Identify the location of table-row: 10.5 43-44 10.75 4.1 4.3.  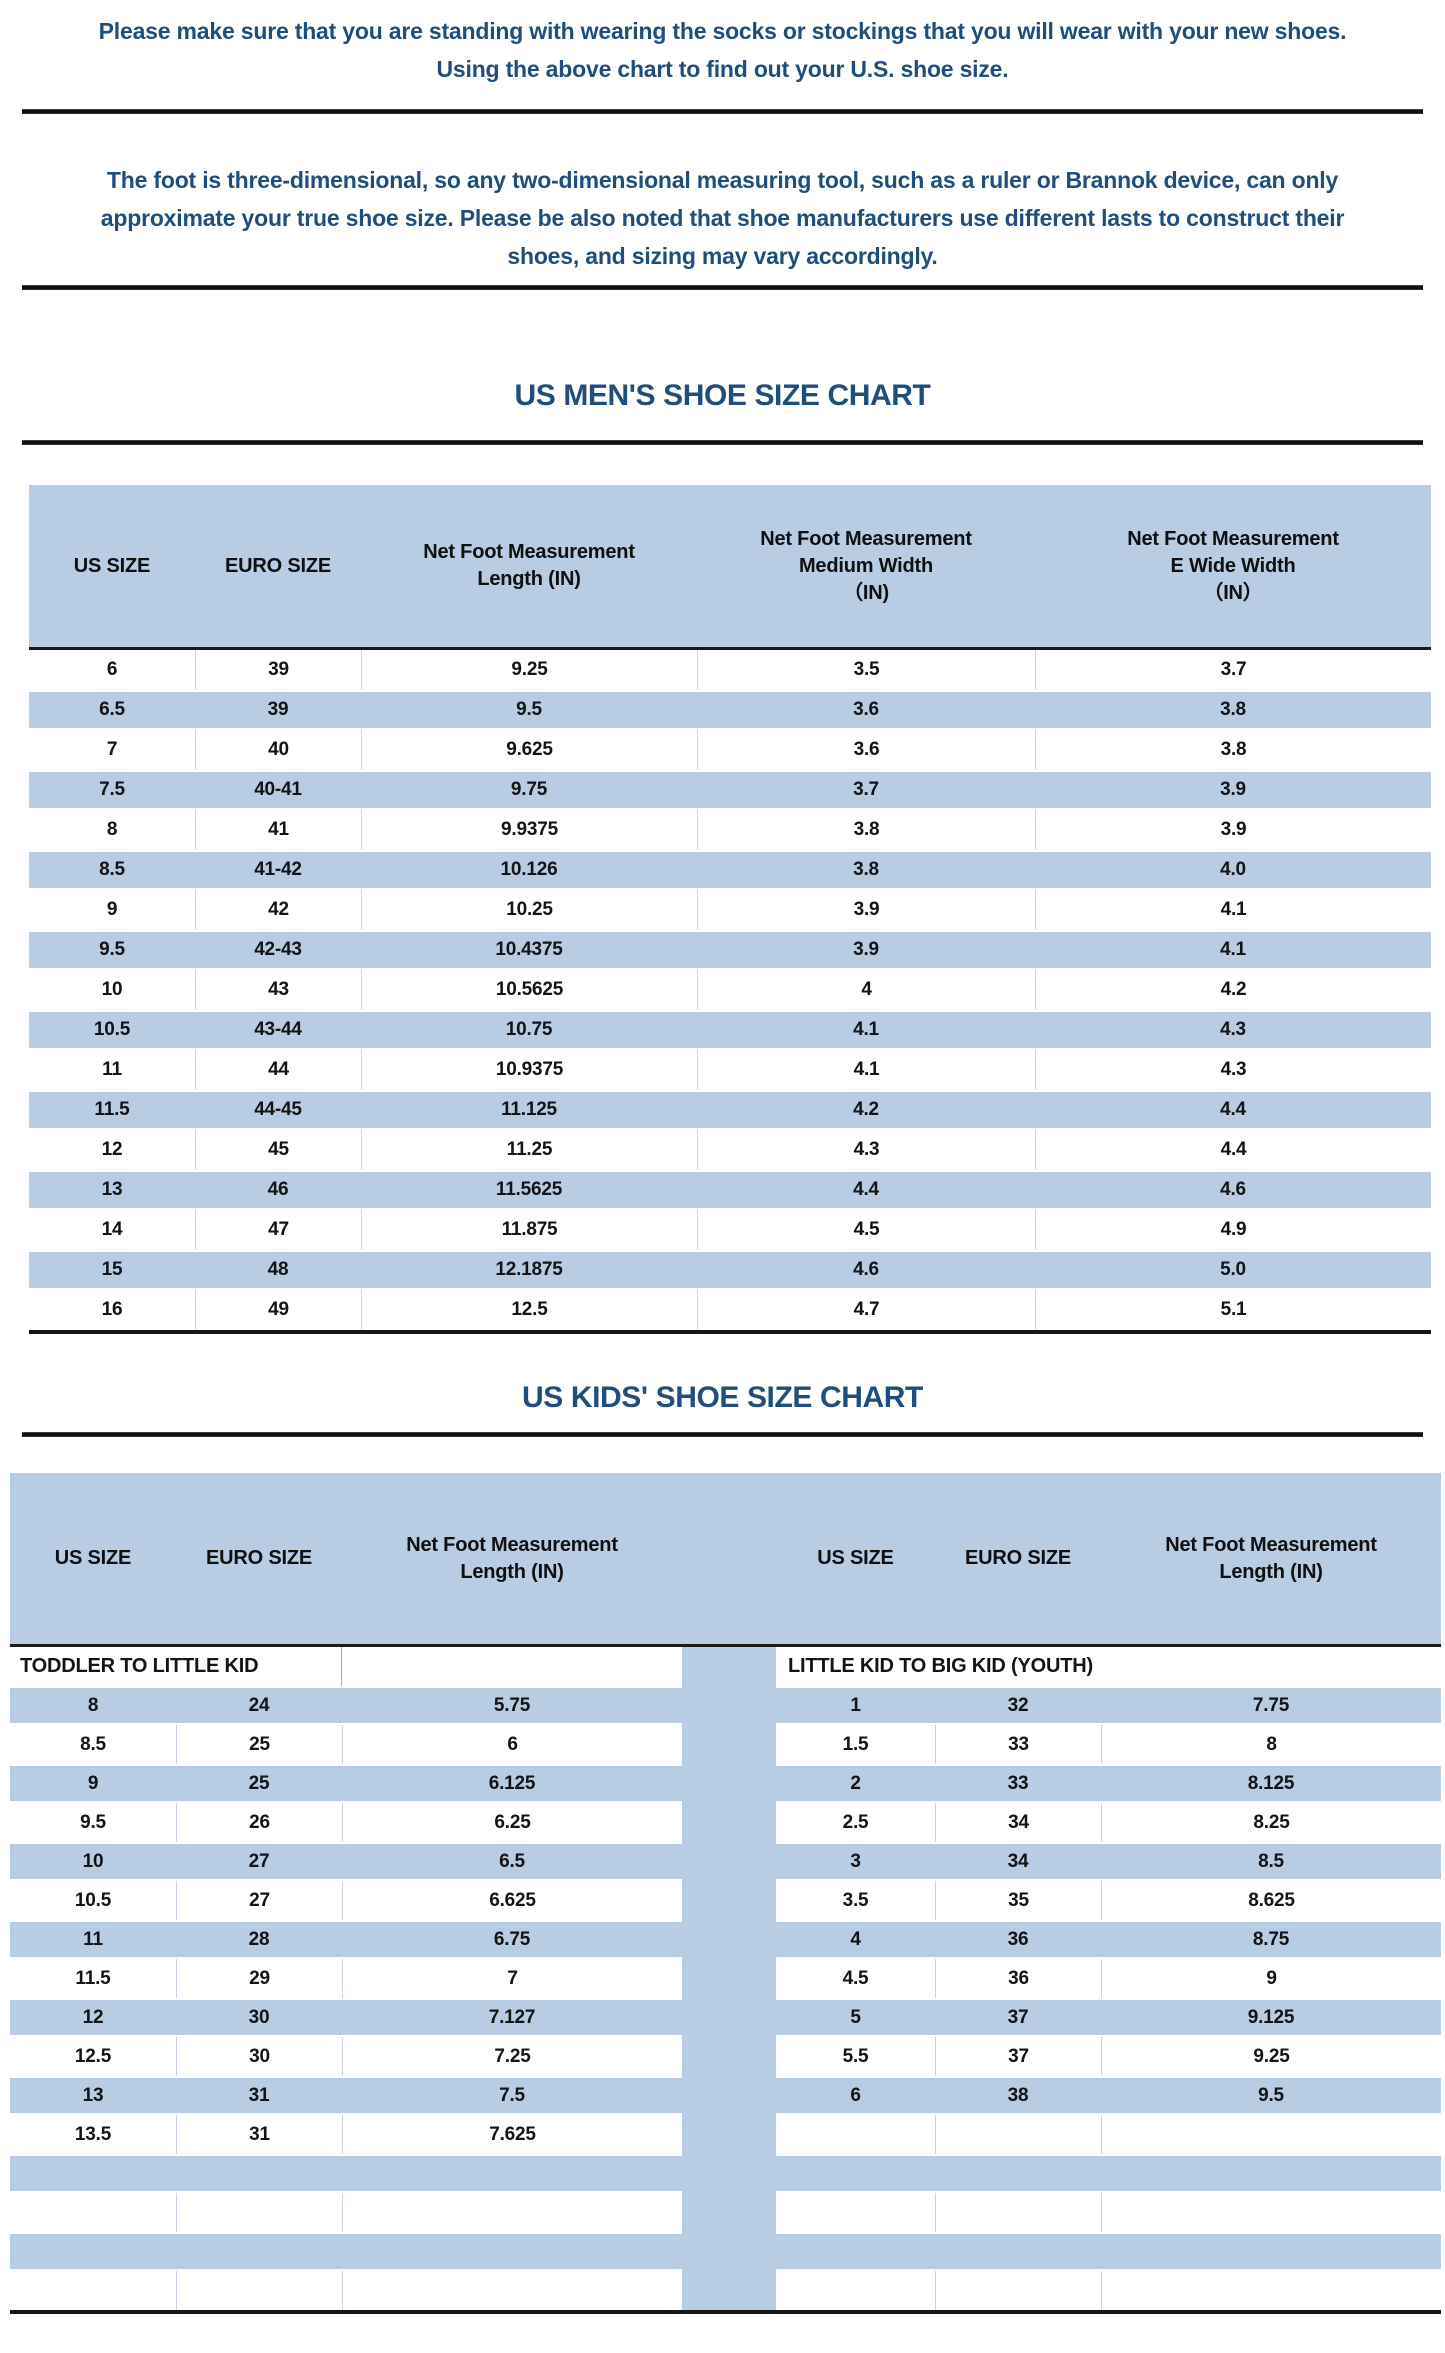
(730, 1030).